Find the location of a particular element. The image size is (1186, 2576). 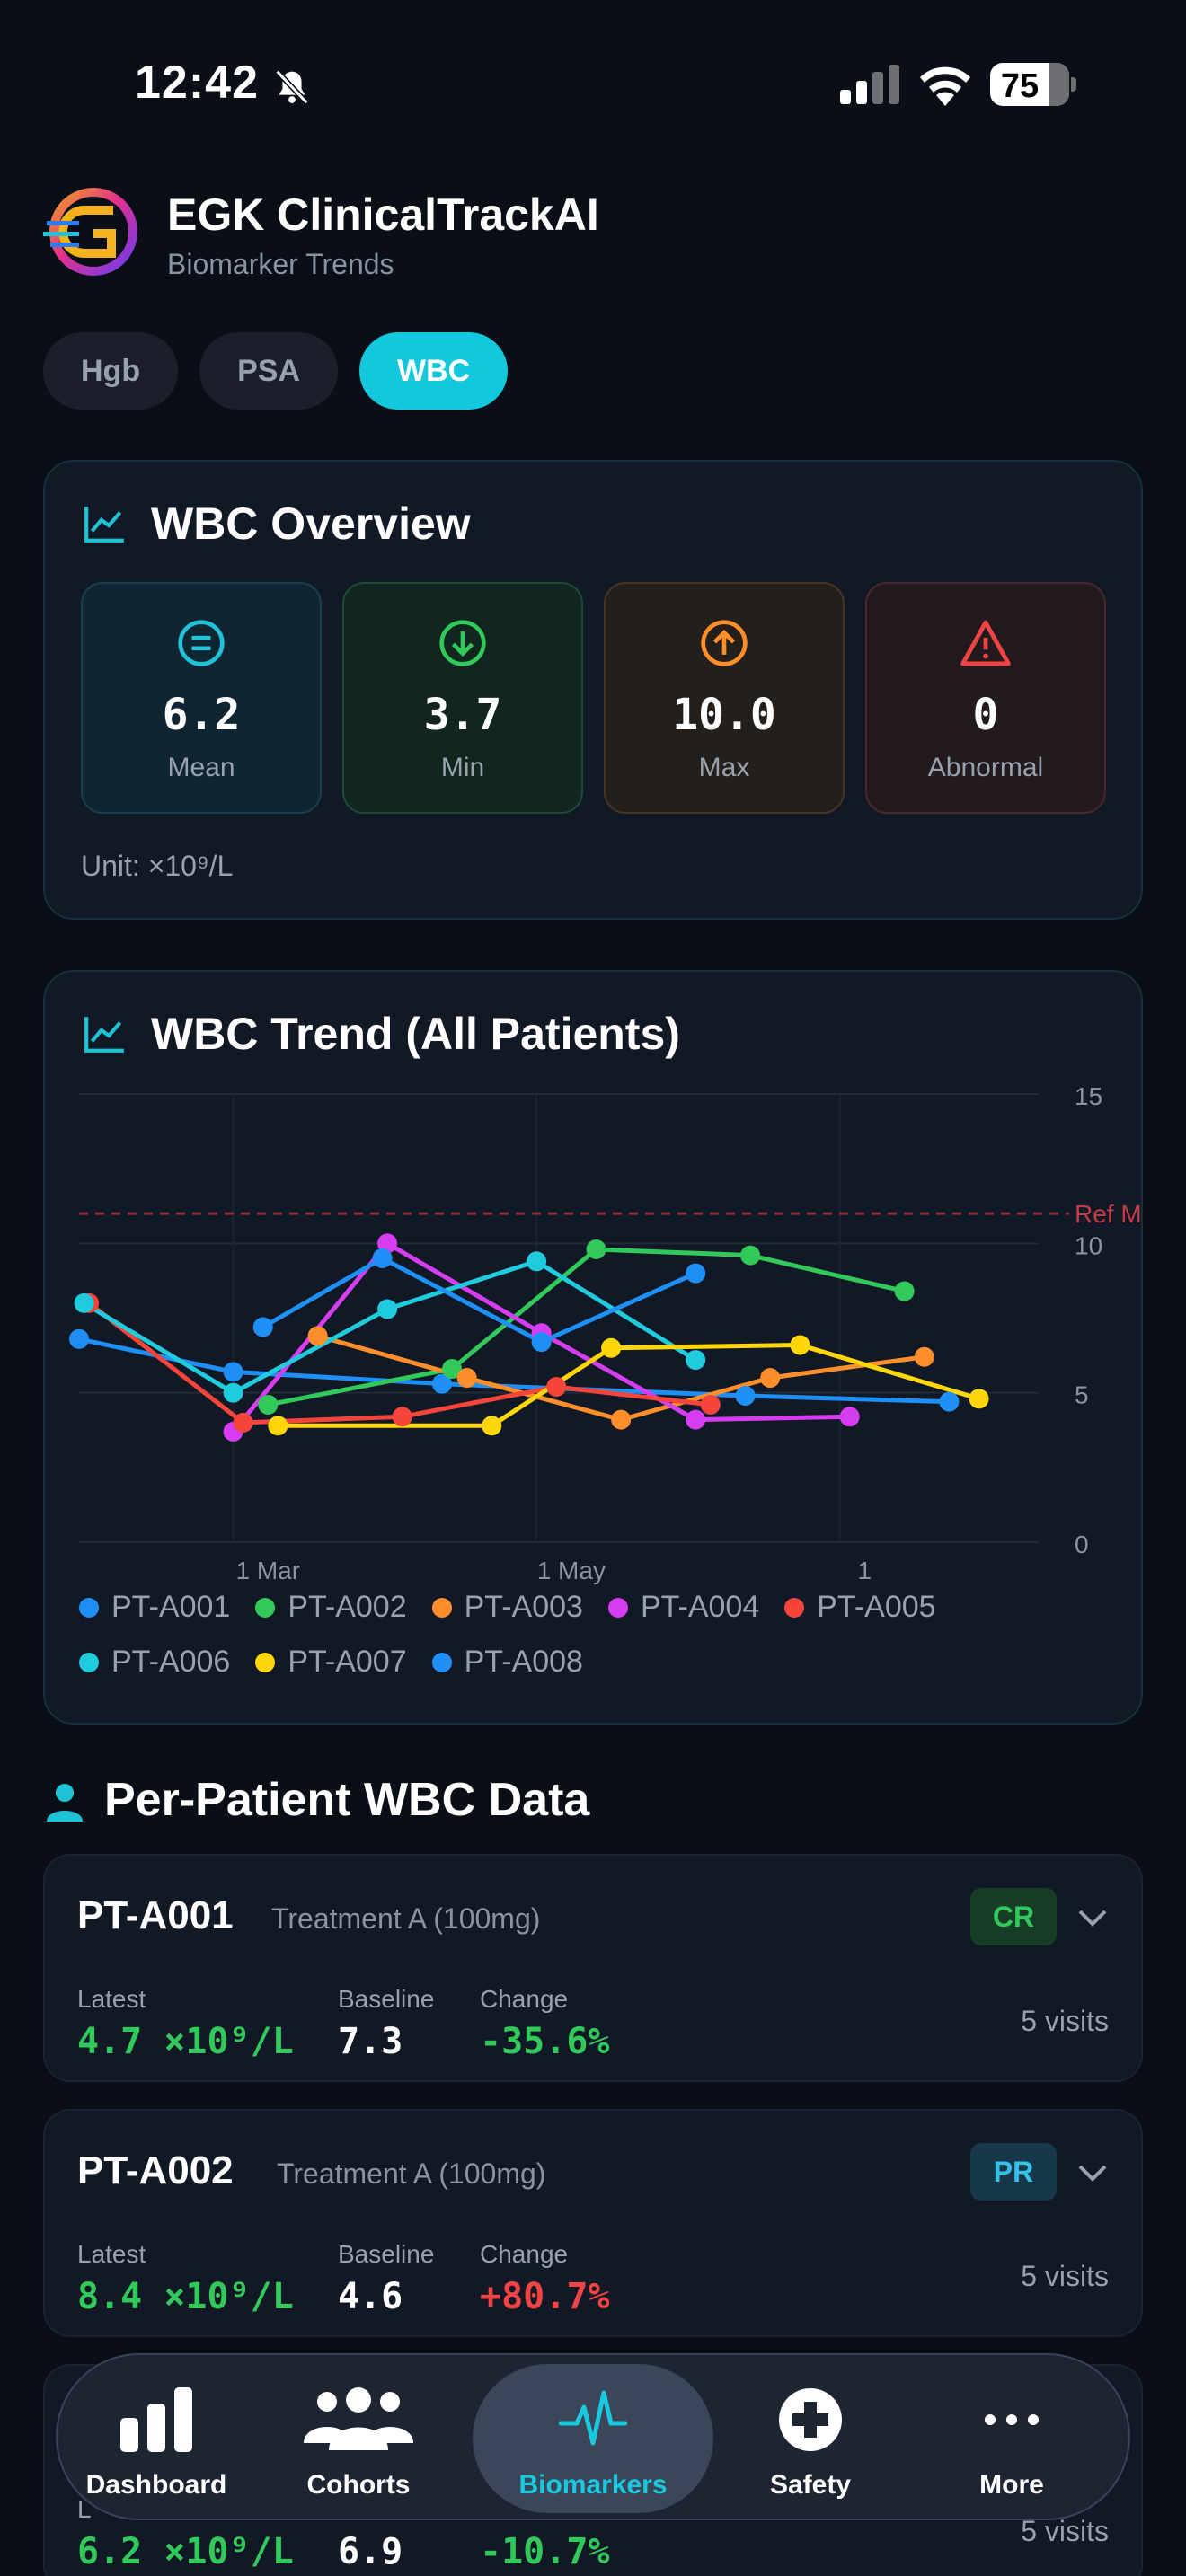

nav-safety: Safety is located at coordinates (810, 2438).